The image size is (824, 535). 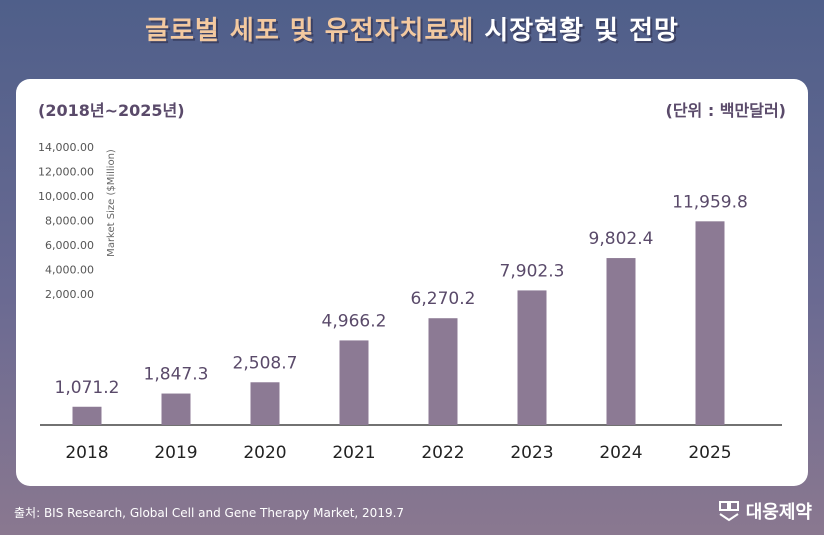 What do you see at coordinates (175, 453) in the screenshot?
I see `x-tick-label: 2019` at bounding box center [175, 453].